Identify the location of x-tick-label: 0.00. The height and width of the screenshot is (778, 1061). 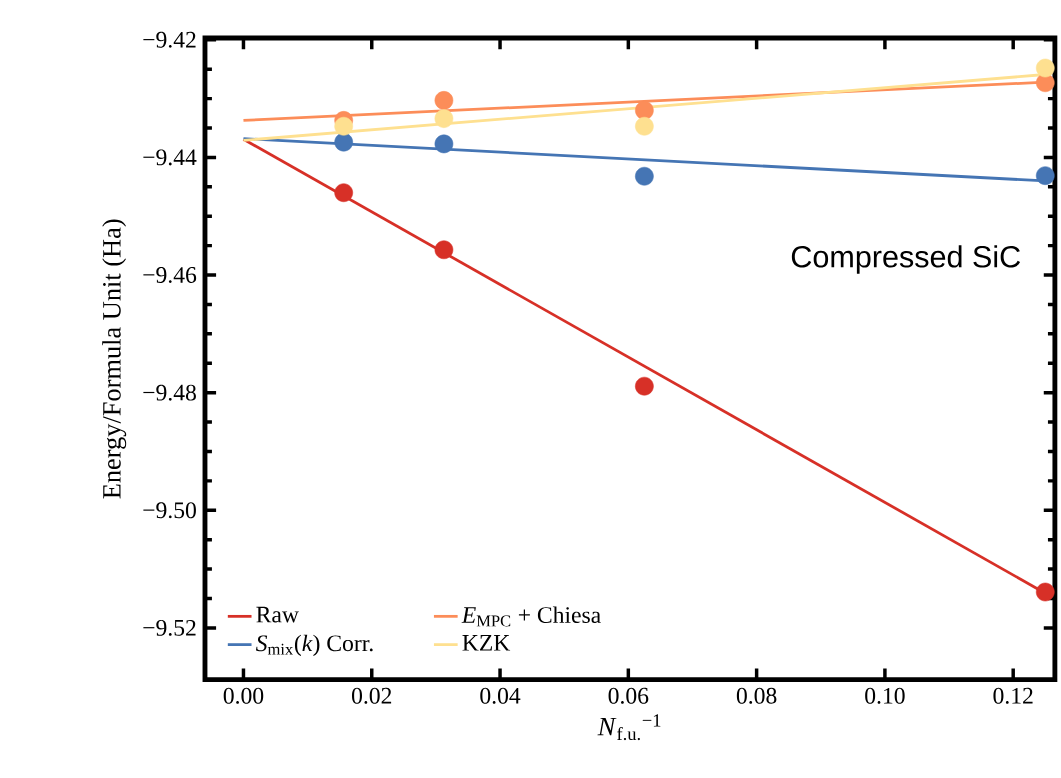
(243, 695).